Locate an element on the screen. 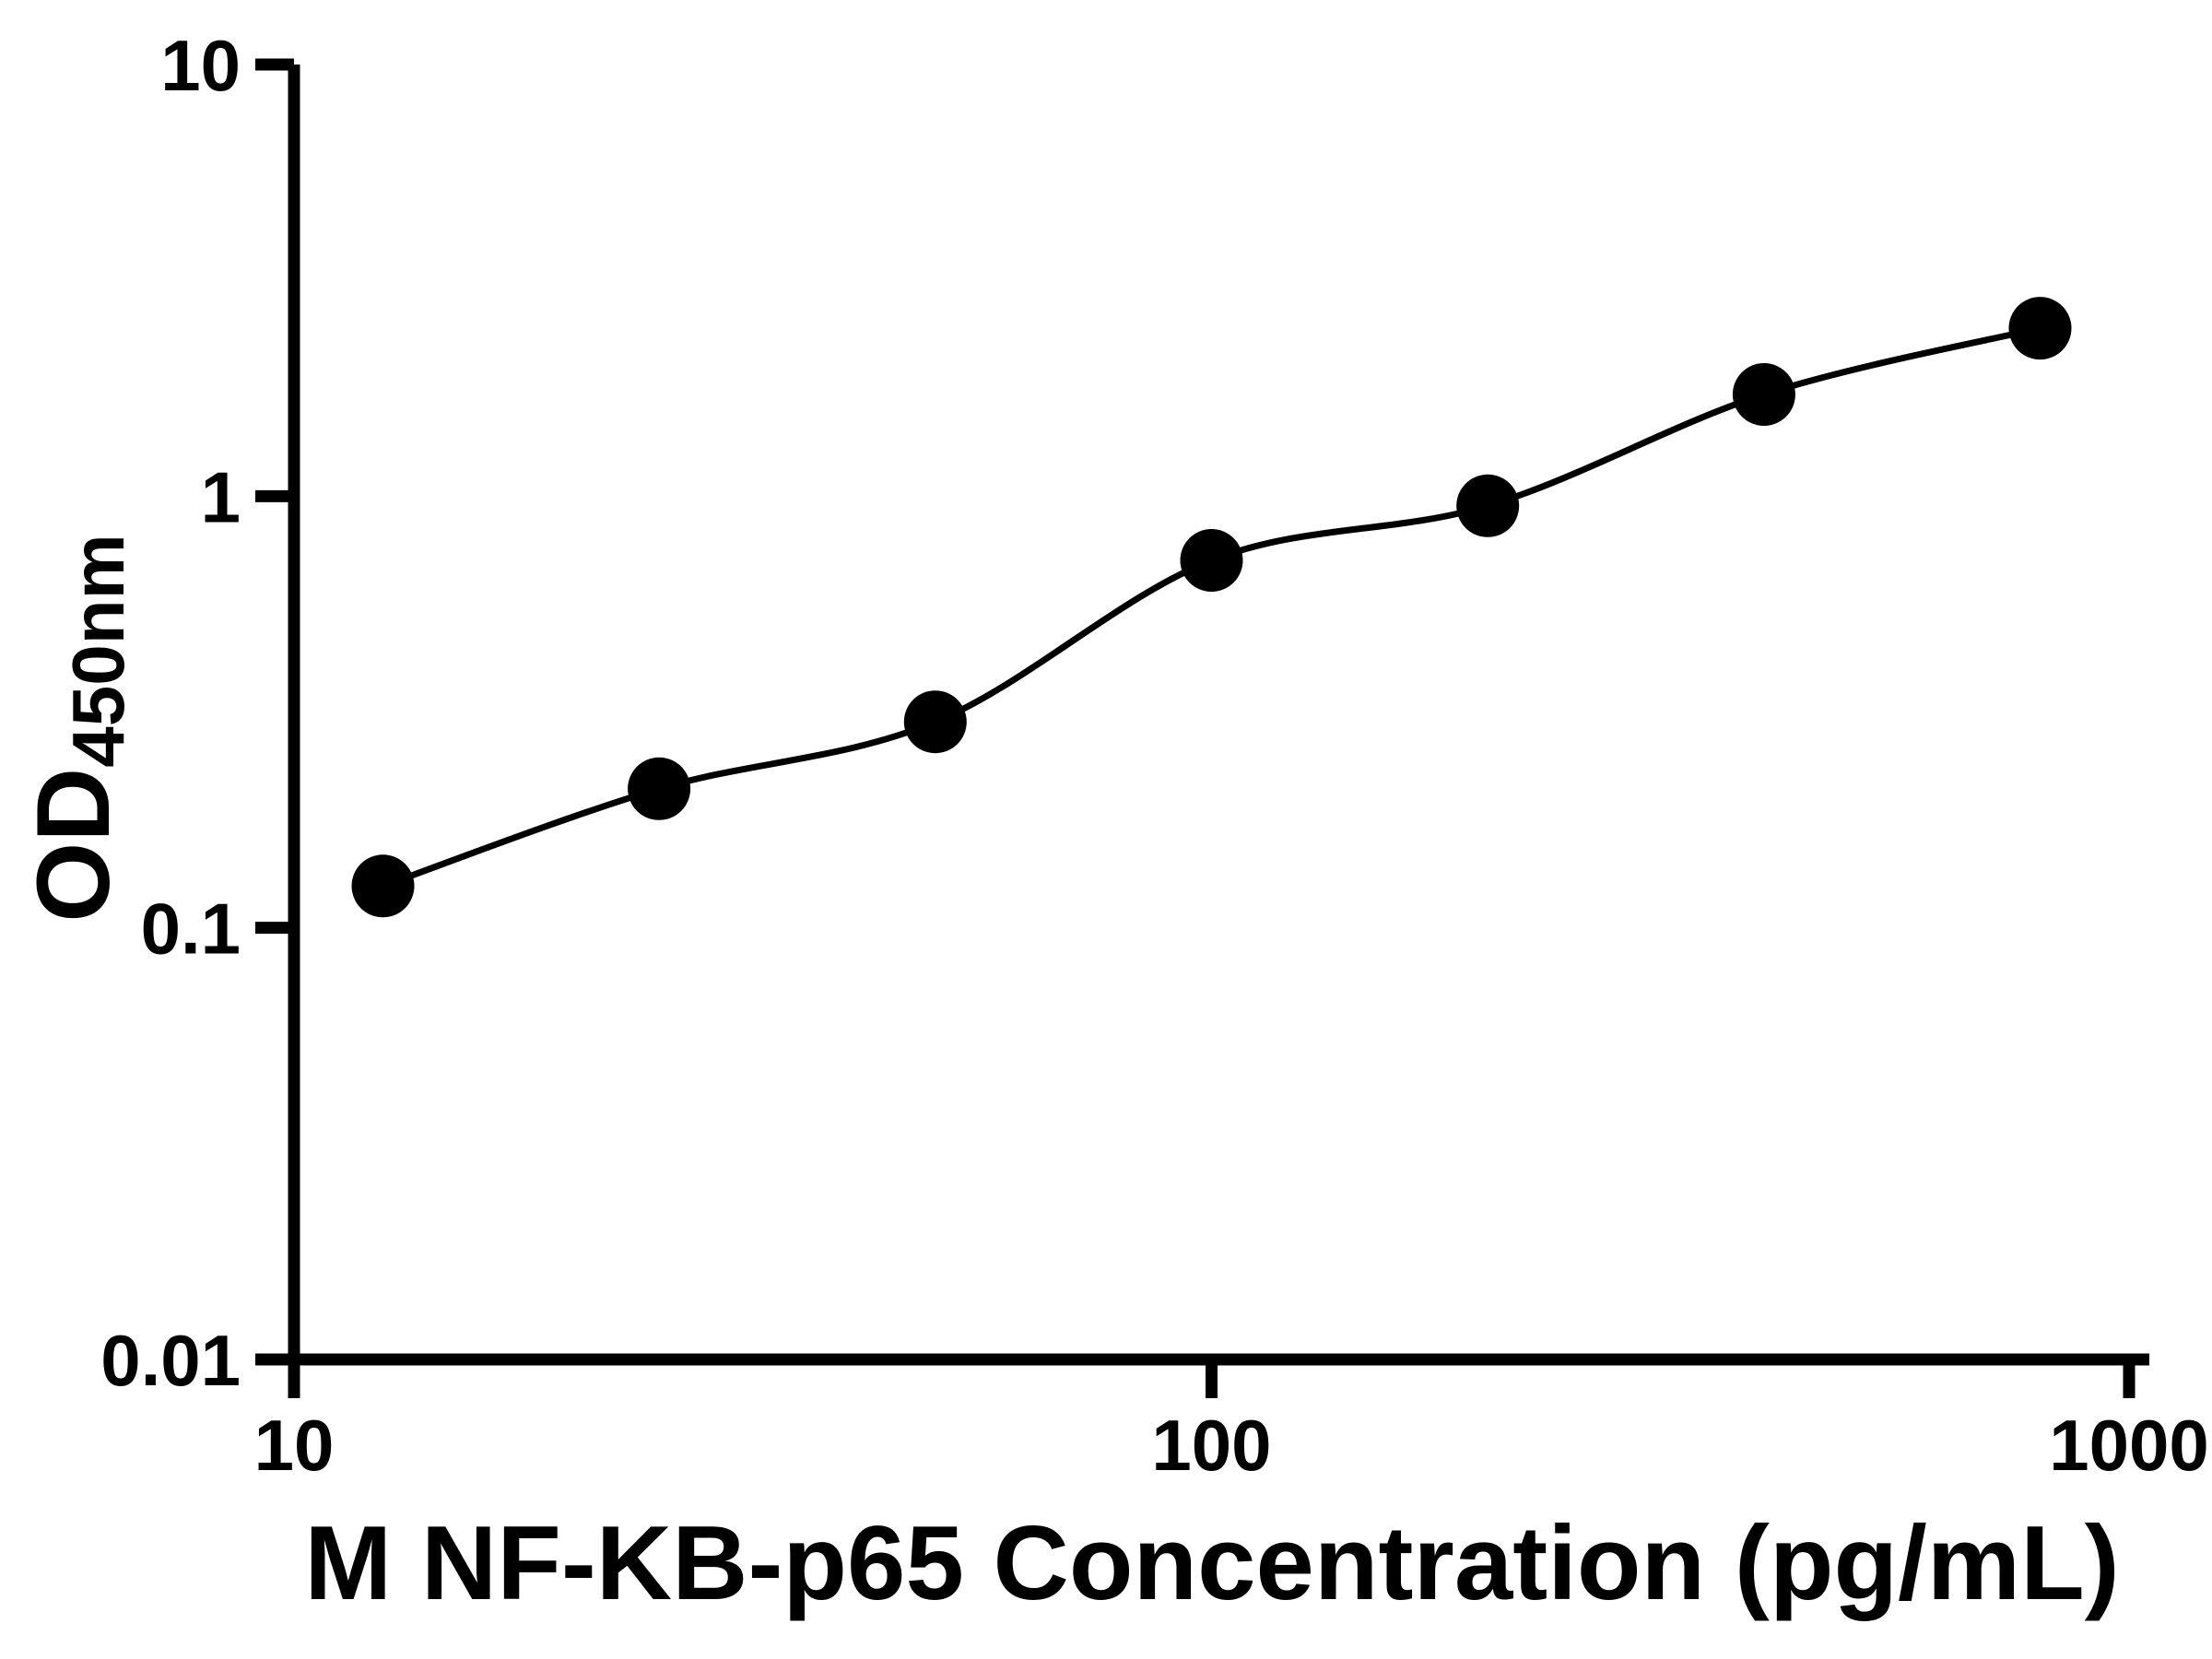 The height and width of the screenshot is (1659, 2212). y-axis-tick-label: 1 is located at coordinates (221, 496).